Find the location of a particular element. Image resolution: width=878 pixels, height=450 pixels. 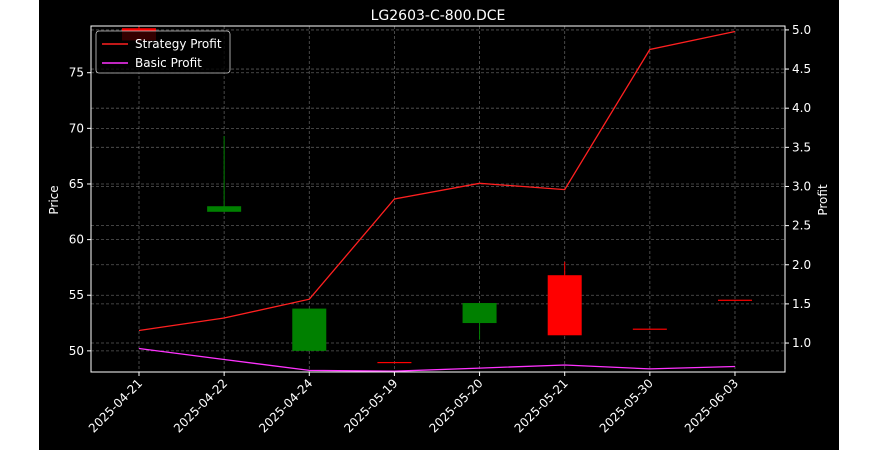

y-tick-label-left-55: 55 is located at coordinates (76, 295).